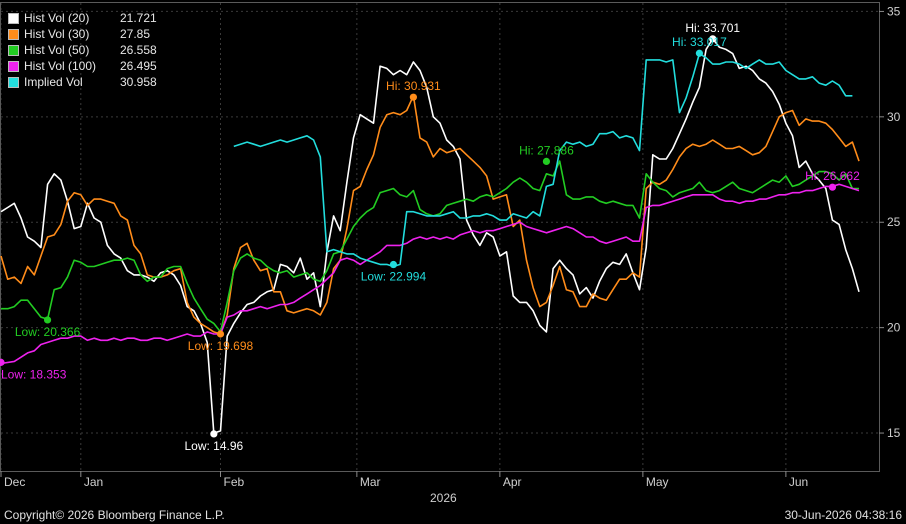 This screenshot has height=524, width=906. I want to click on legend-value: 26.495, so click(138, 66).